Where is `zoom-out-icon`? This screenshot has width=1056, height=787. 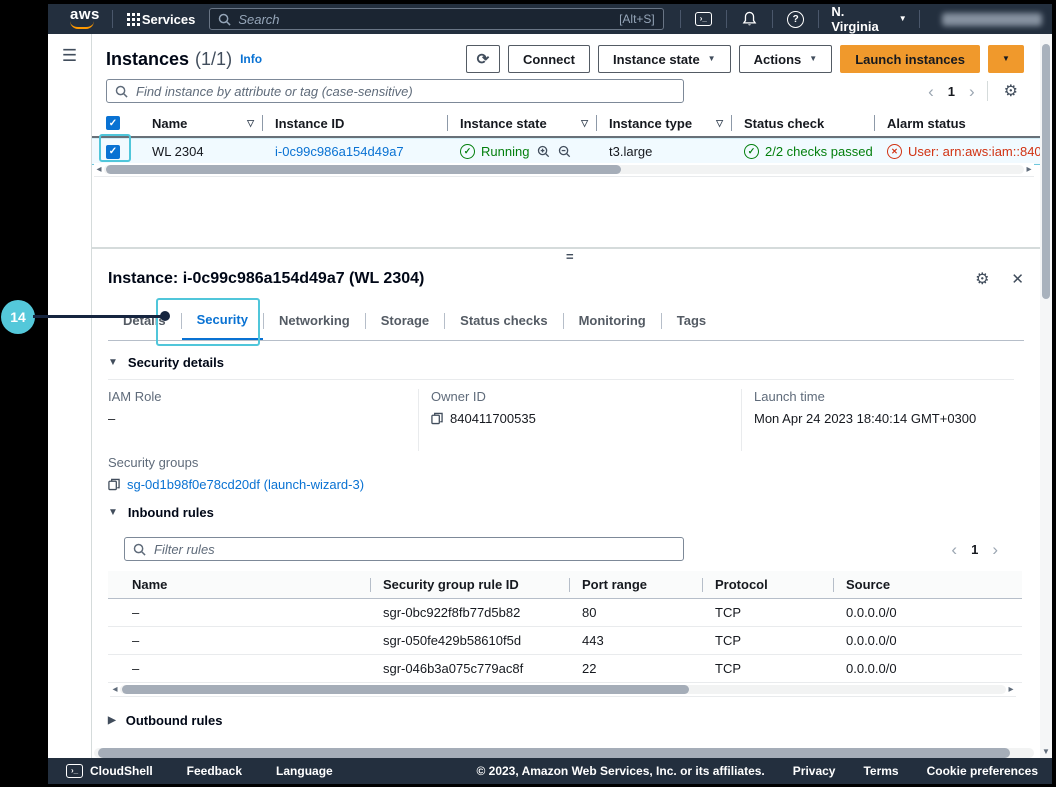 zoom-out-icon is located at coordinates (564, 151).